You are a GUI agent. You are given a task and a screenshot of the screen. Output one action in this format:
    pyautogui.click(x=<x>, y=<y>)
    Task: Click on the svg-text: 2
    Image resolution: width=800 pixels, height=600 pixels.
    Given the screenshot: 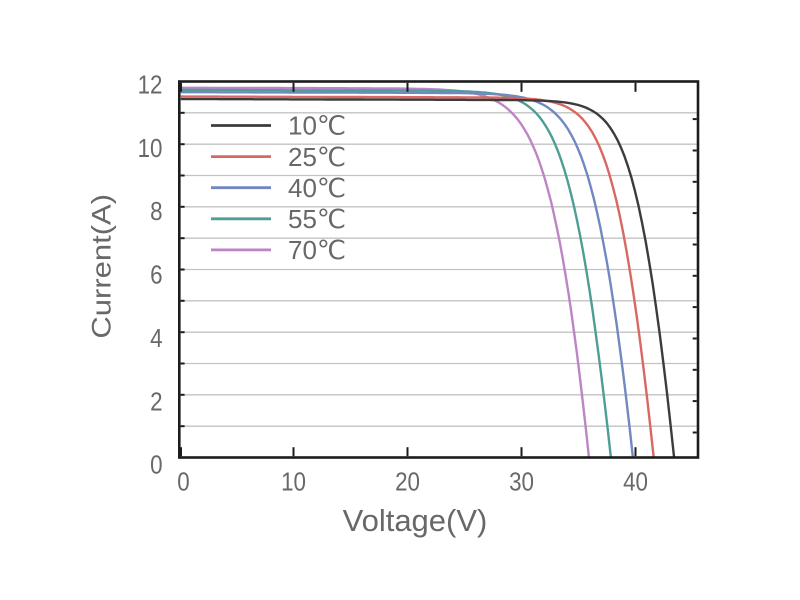 What is the action you would take?
    pyautogui.click(x=156, y=402)
    